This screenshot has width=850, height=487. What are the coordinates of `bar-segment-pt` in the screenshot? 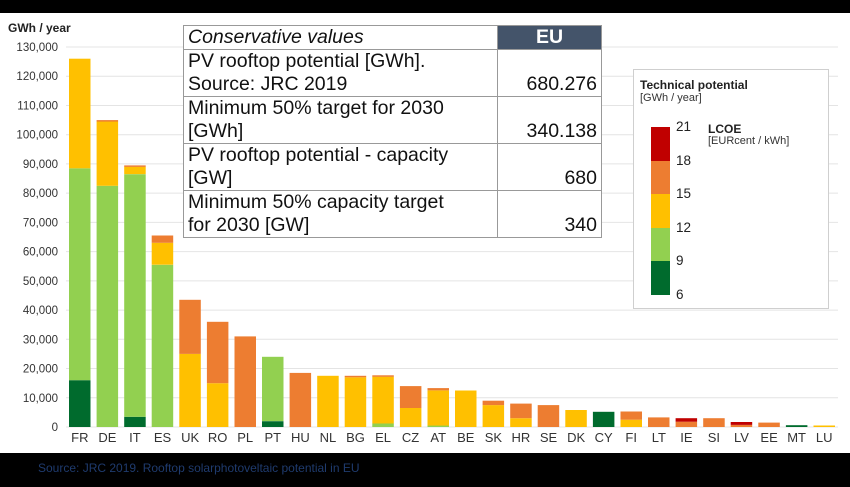 It's located at (273, 424).